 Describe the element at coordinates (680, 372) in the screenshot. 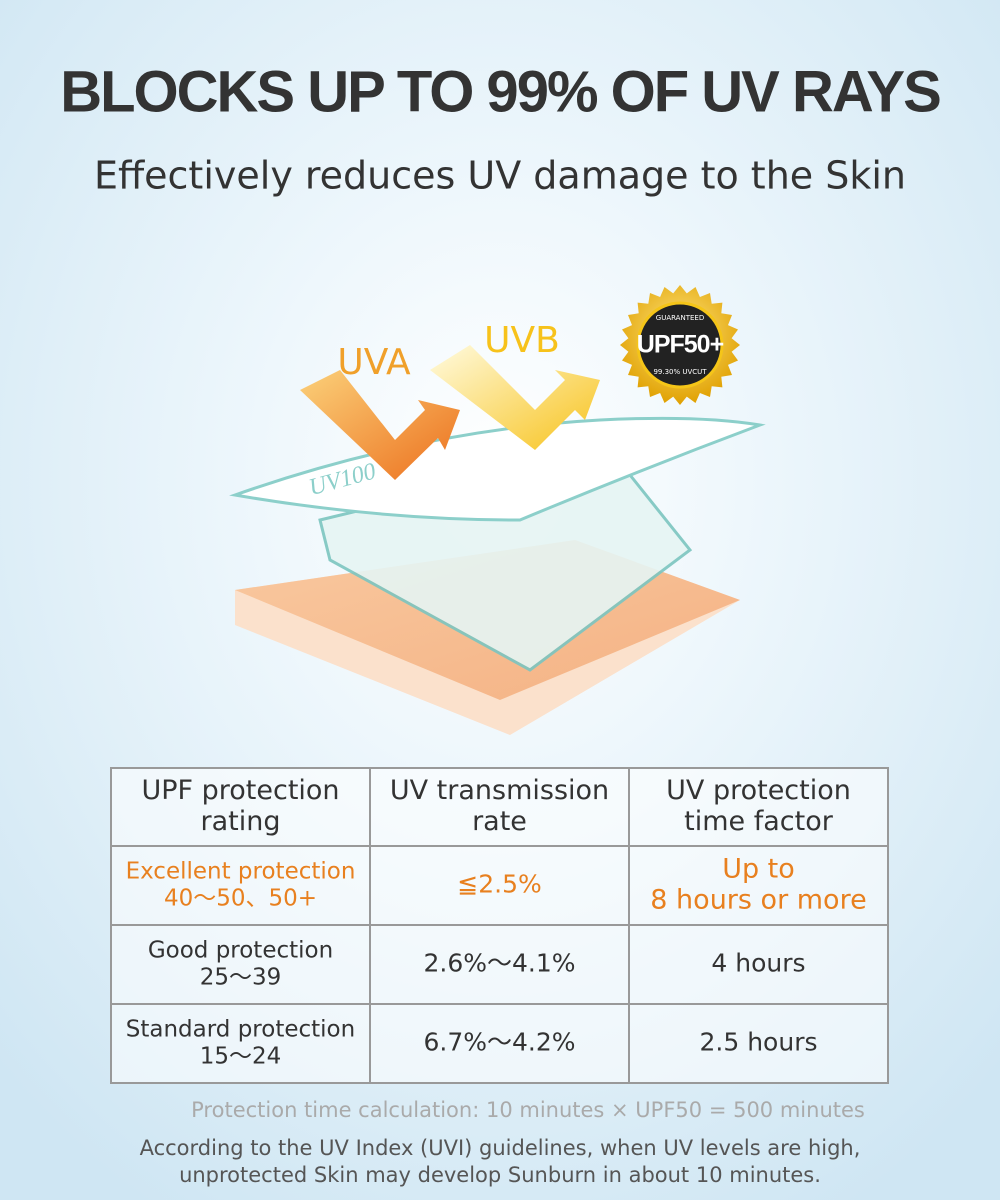

I see `badge-bottom: 99.30% UVCUT` at that location.